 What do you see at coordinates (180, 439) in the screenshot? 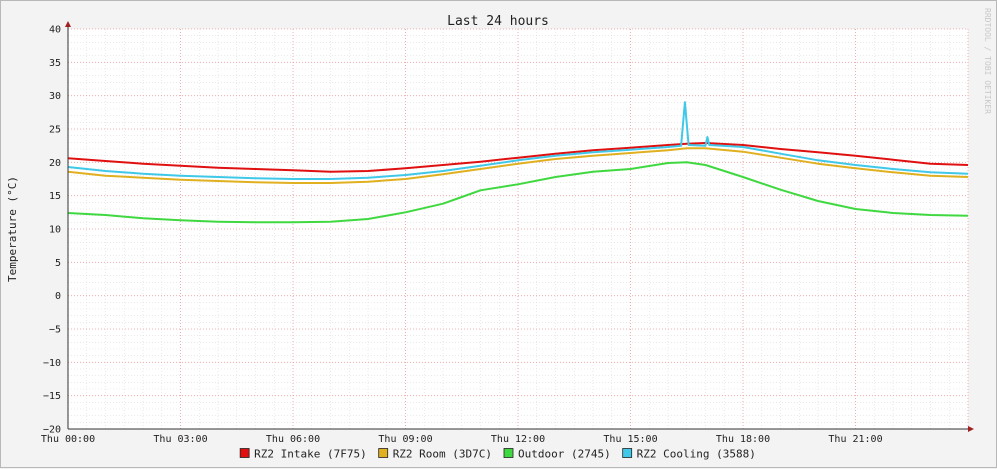
I see `x-tick-label: Thu 03:00` at bounding box center [180, 439].